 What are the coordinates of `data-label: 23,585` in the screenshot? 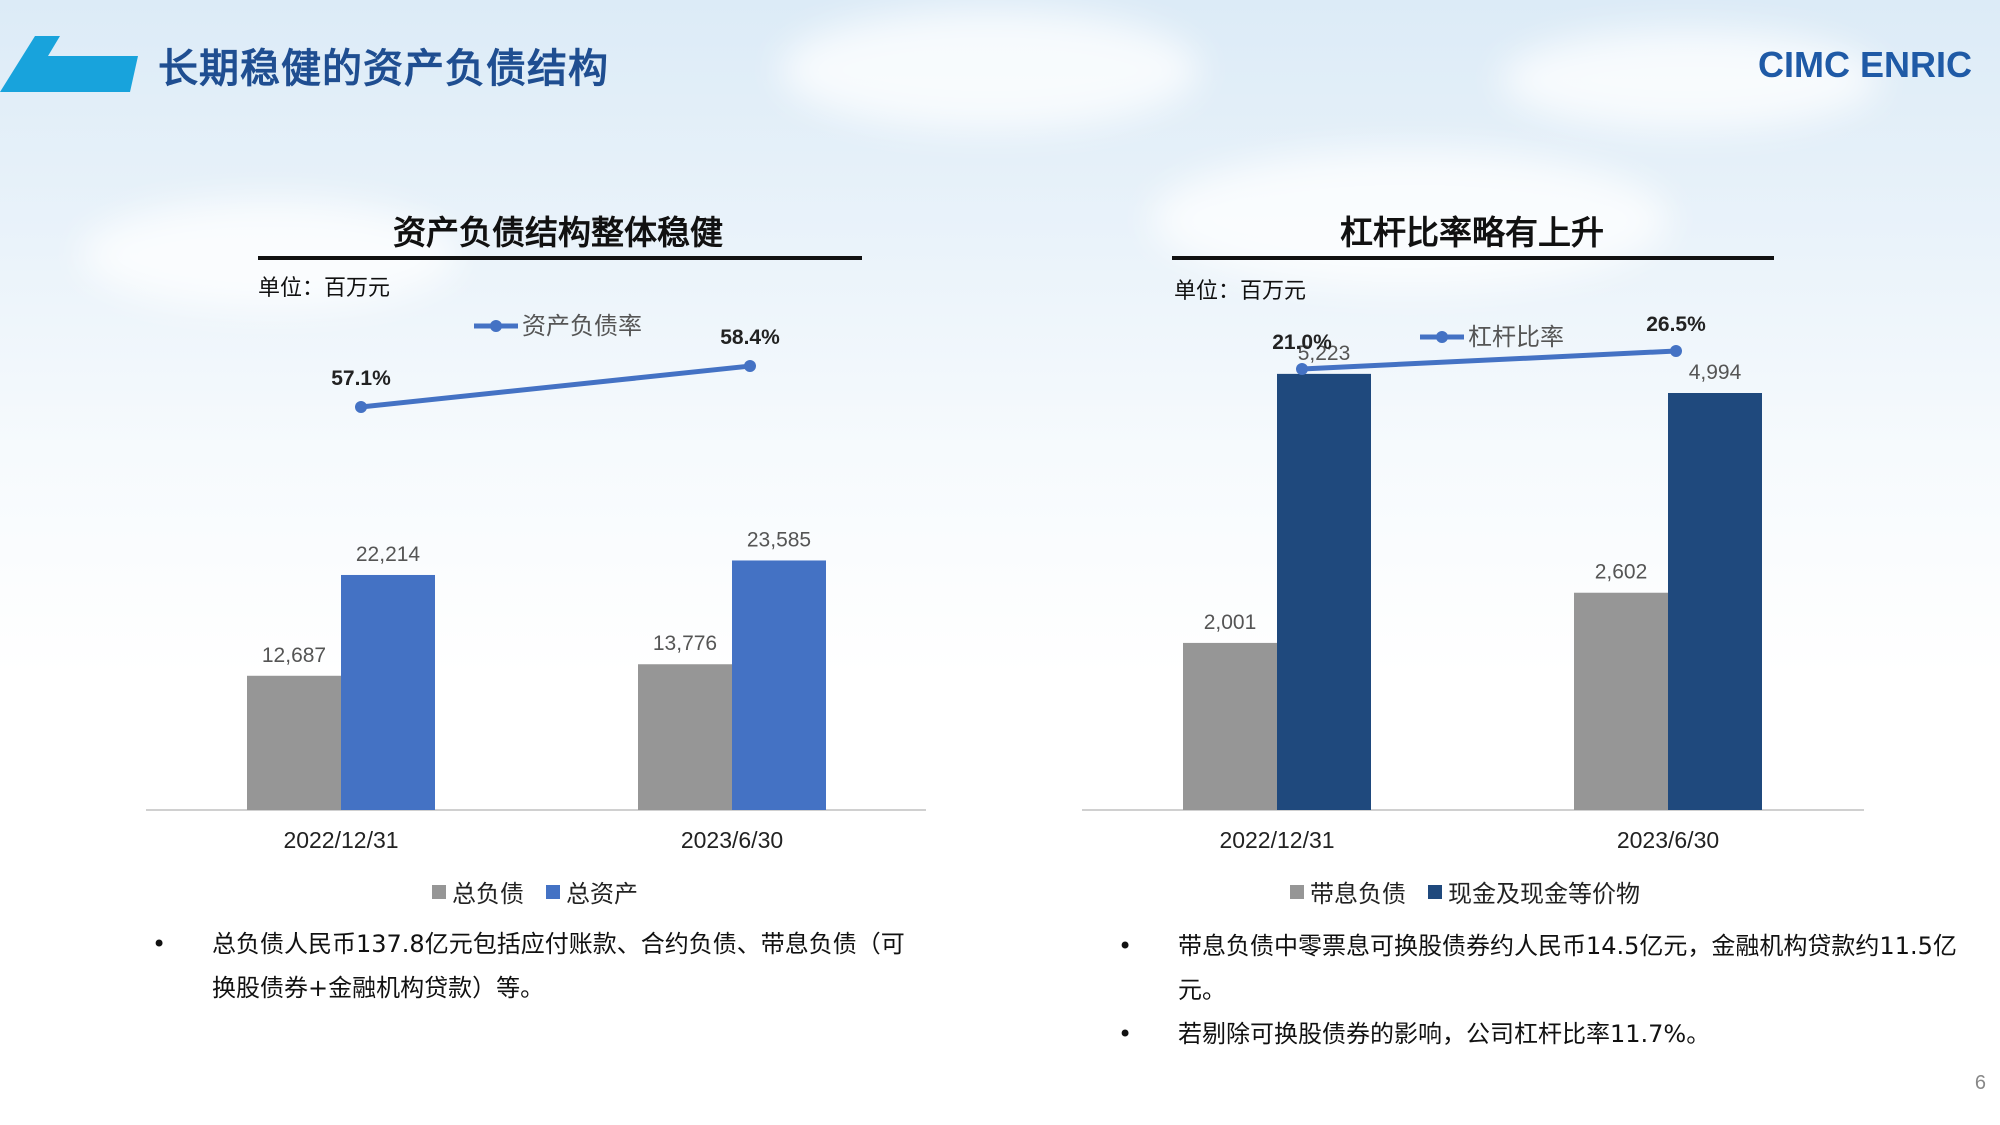 It's located at (779, 539).